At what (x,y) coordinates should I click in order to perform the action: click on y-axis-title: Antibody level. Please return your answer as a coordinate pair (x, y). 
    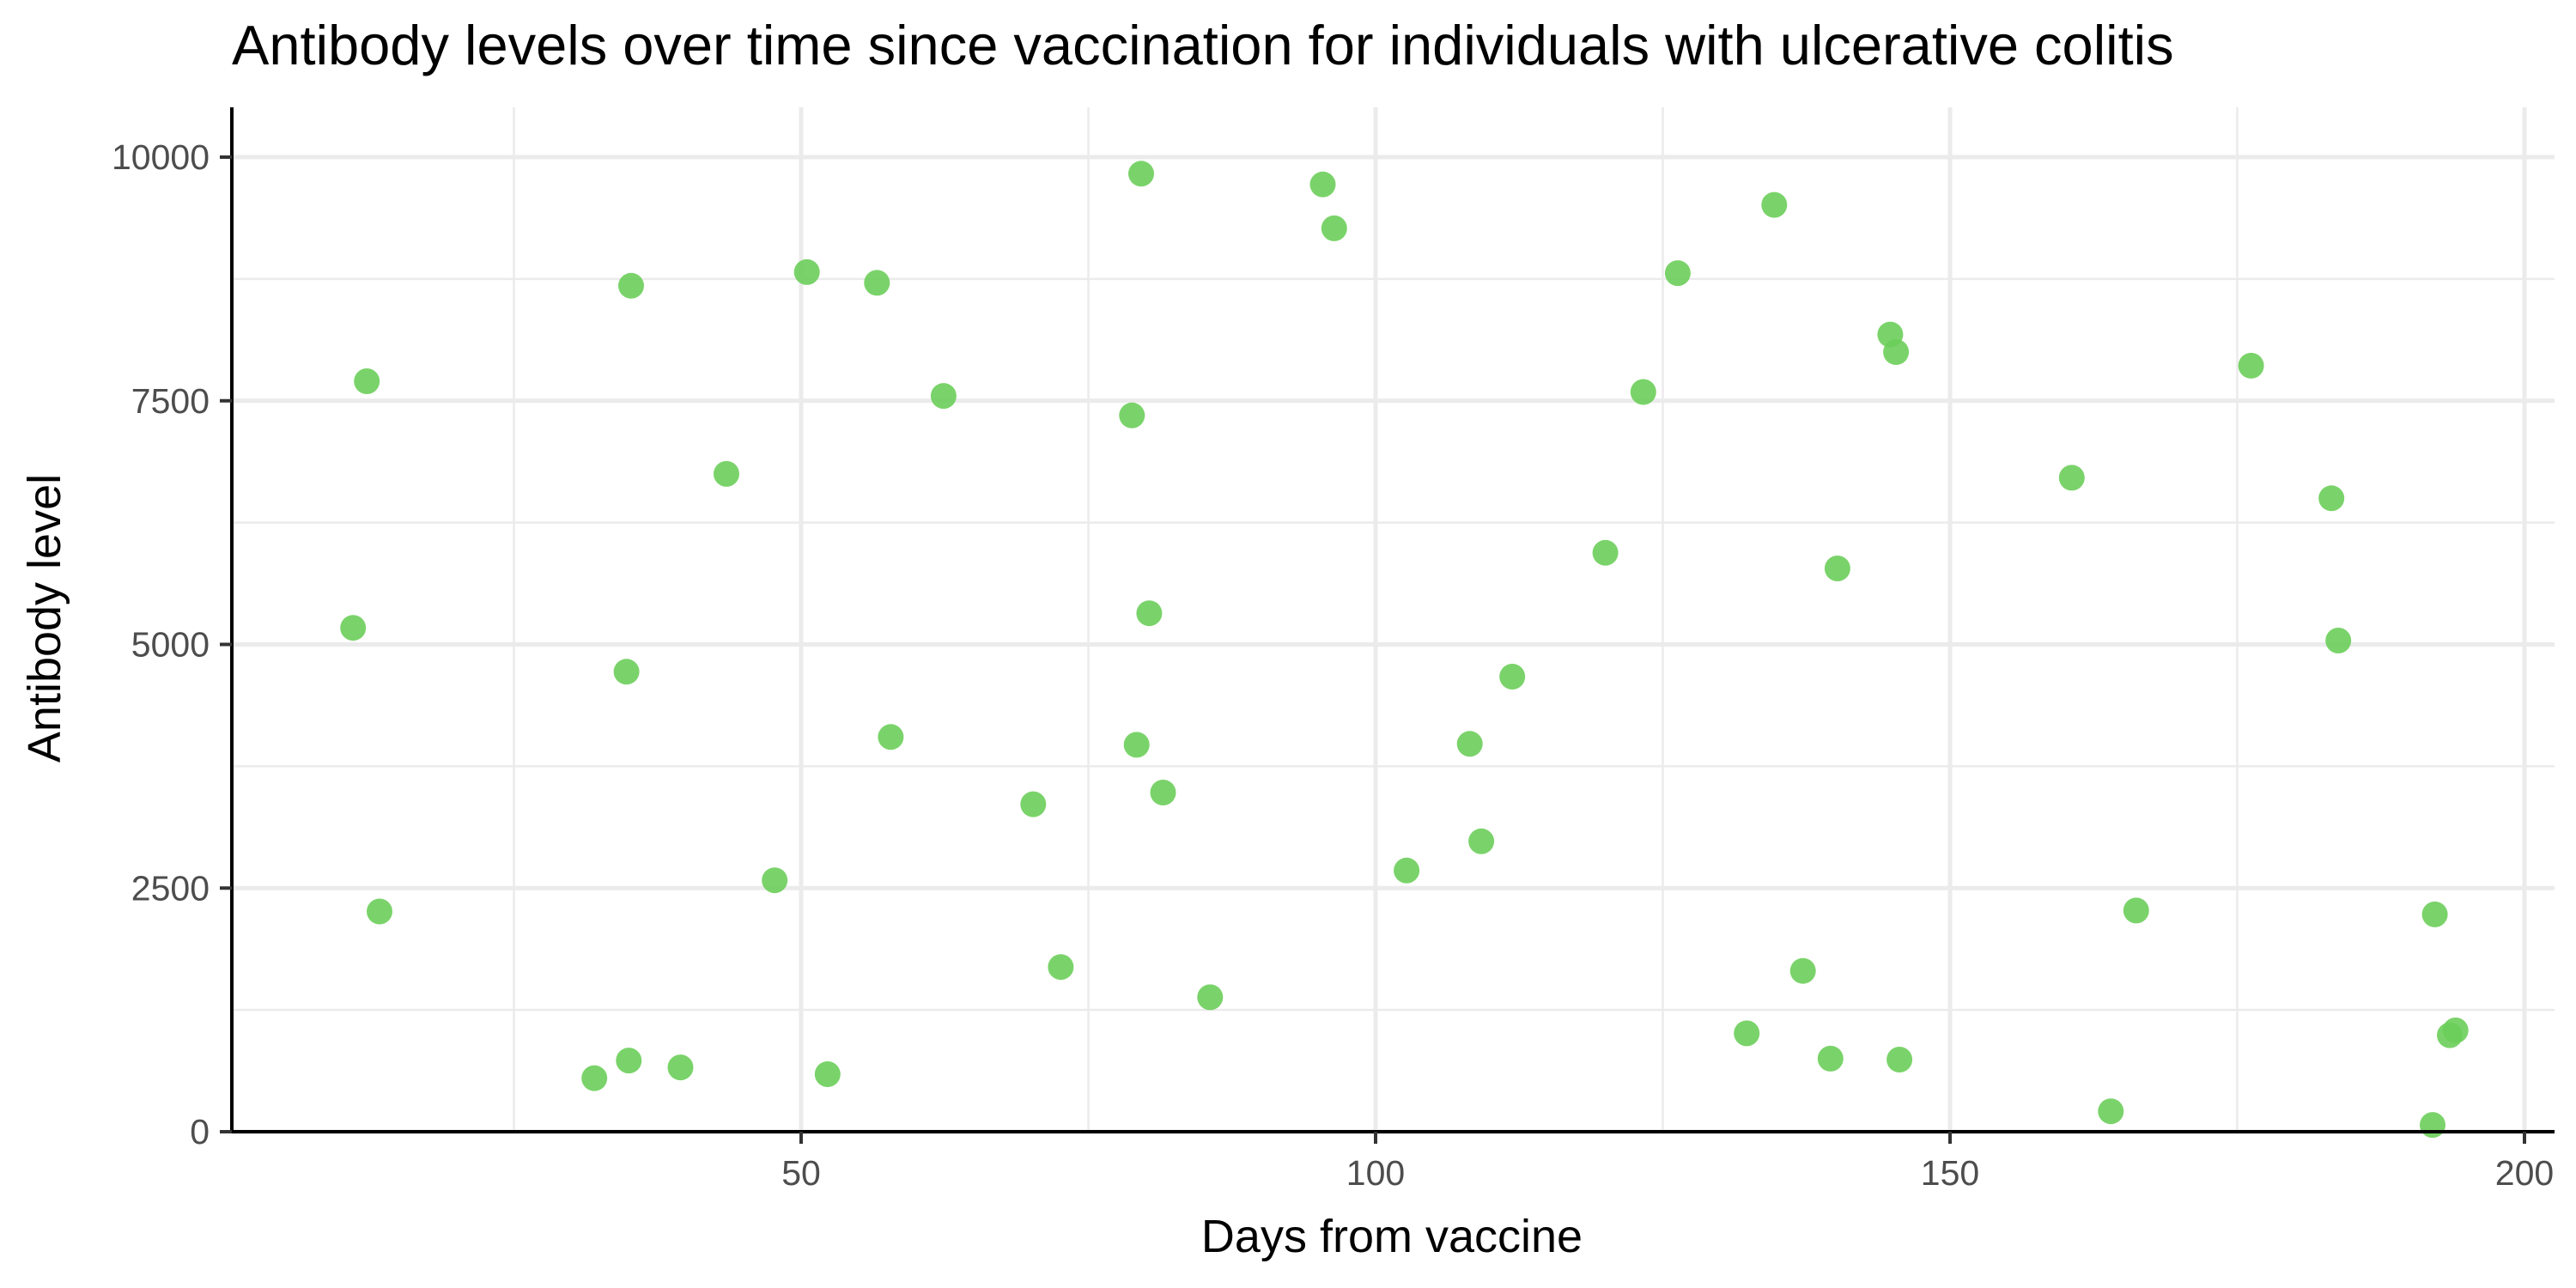
    Looking at the image, I should click on (44, 618).